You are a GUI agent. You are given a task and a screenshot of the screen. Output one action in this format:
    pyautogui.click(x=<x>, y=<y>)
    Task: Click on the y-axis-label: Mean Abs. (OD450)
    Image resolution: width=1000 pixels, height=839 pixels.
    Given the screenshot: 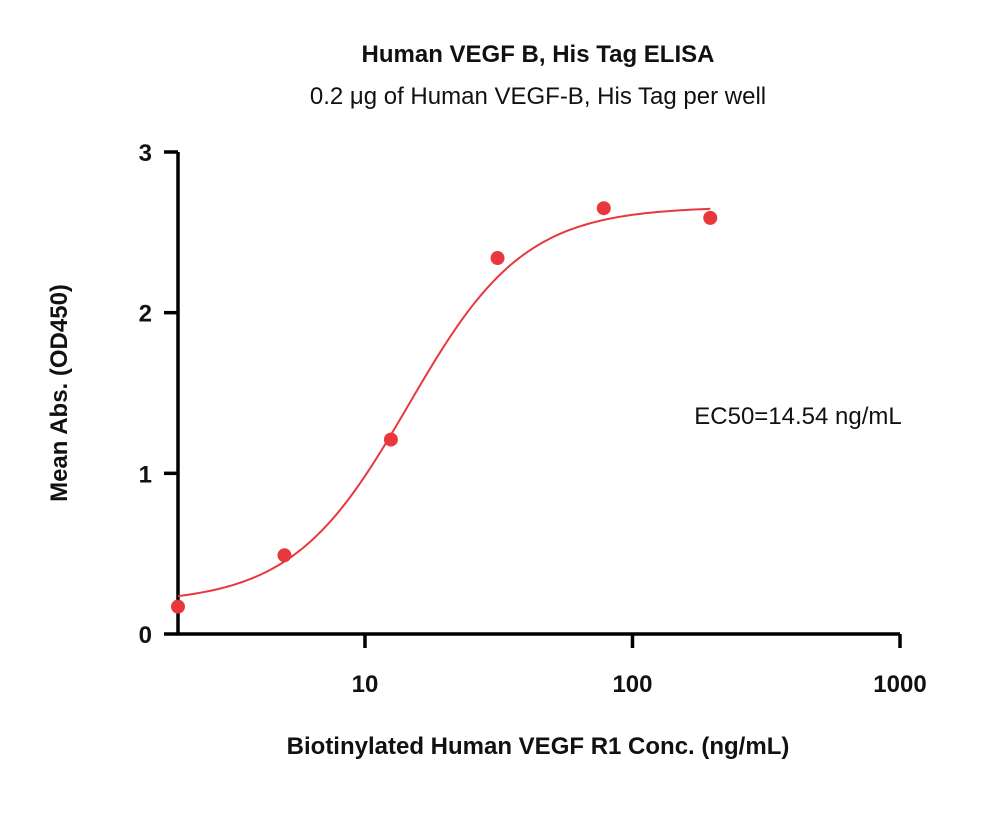 What is the action you would take?
    pyautogui.click(x=59, y=393)
    